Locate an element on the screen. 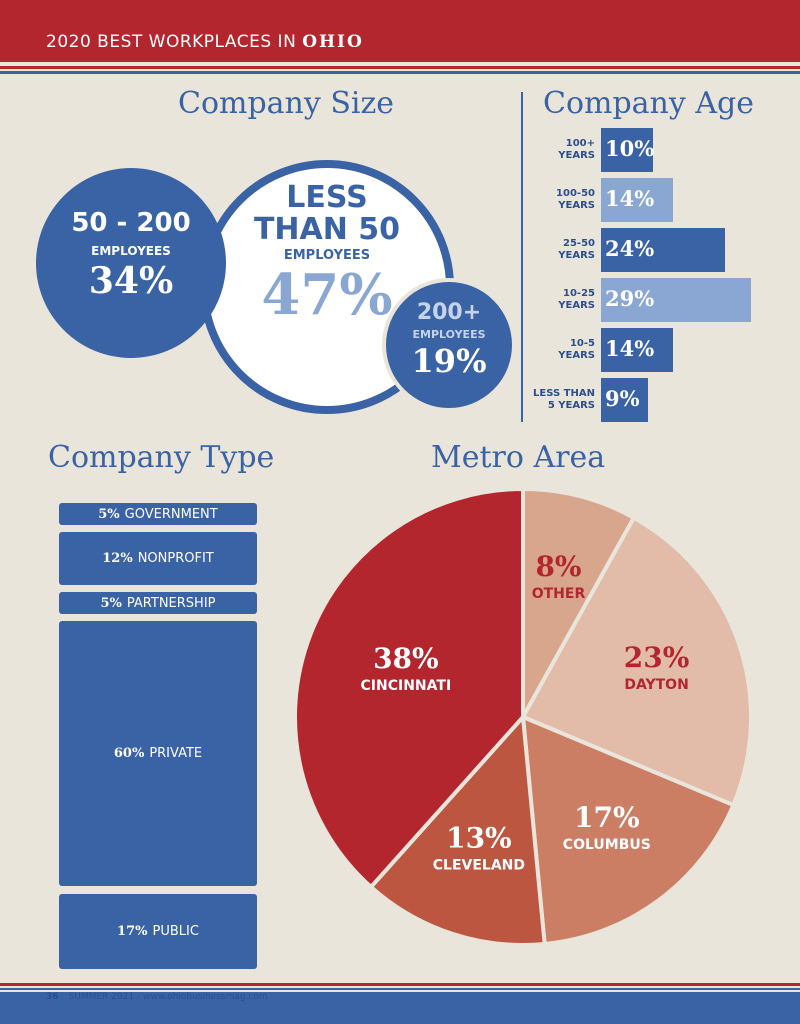  pie-value-label: 8% is located at coordinates (558, 566).